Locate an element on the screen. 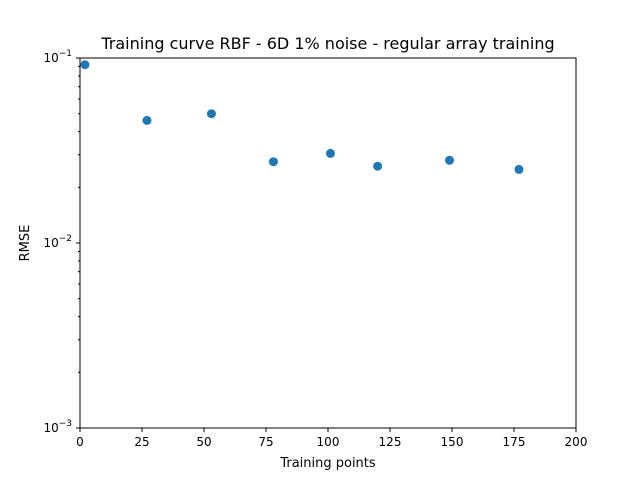 This screenshot has height=480, width=640. x-tick-label: 75 is located at coordinates (265, 442).